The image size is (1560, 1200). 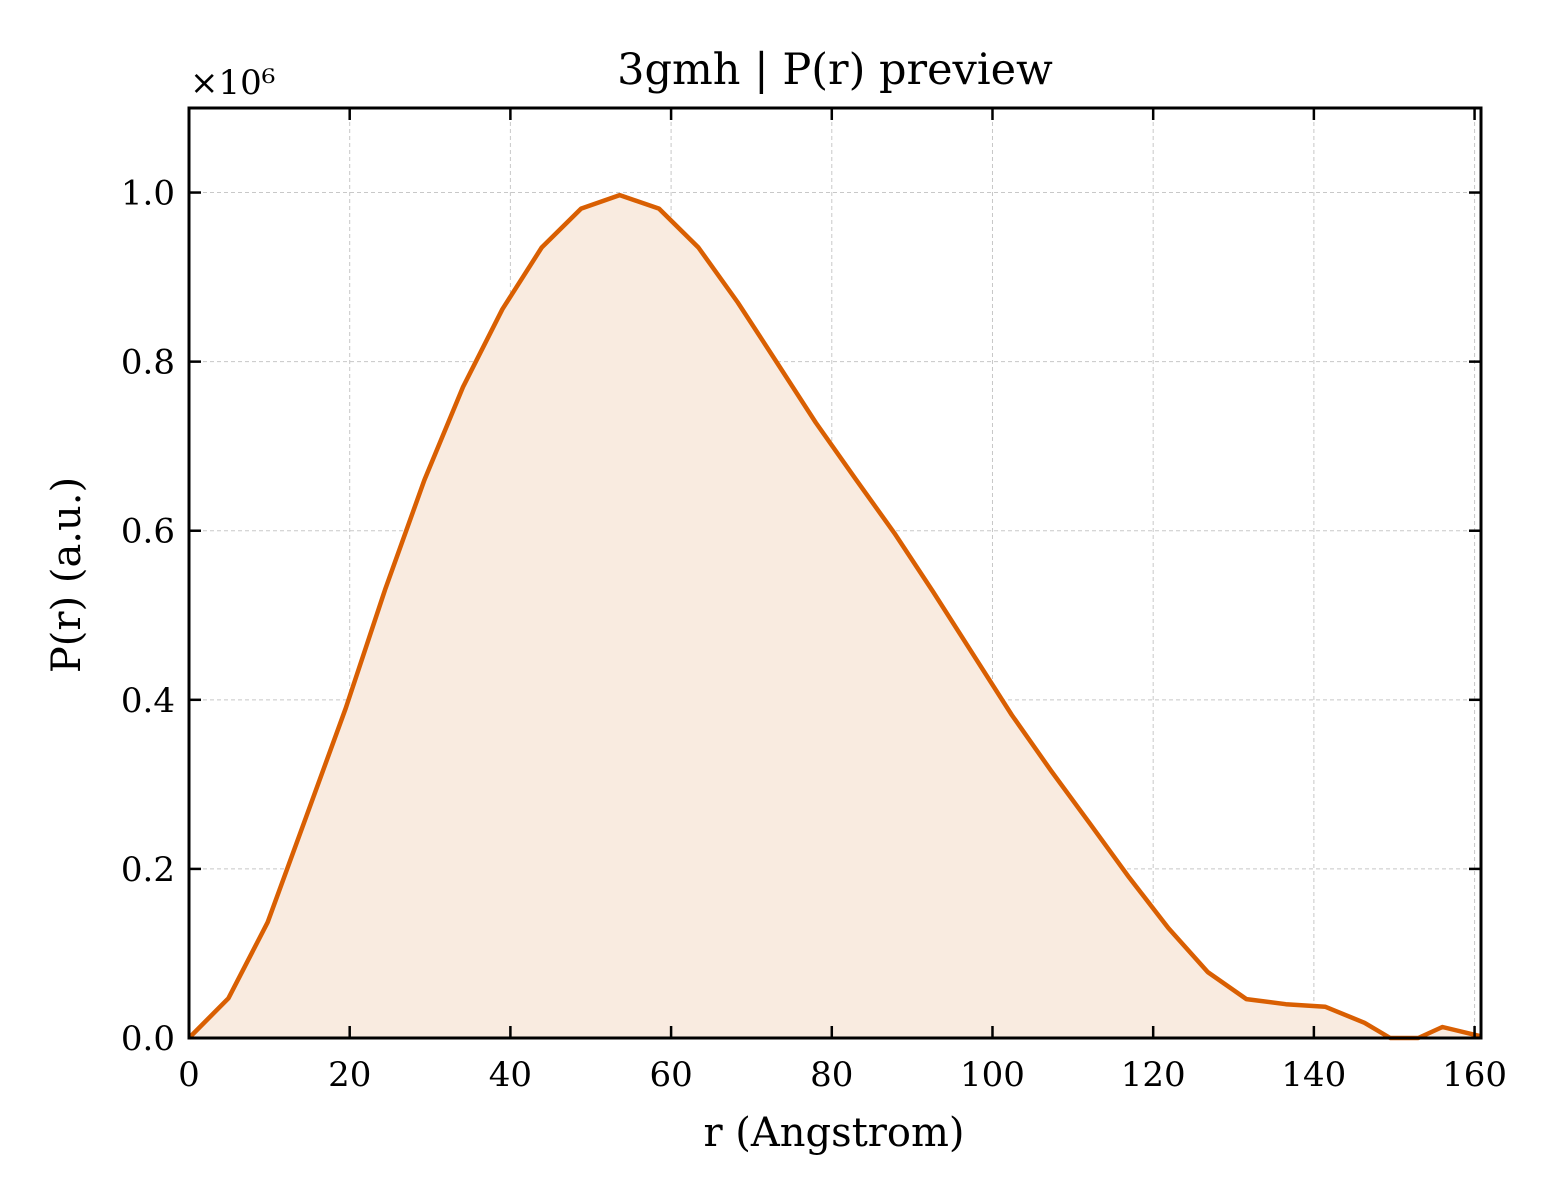 What do you see at coordinates (670, 1075) in the screenshot?
I see `x-tick-label: 60` at bounding box center [670, 1075].